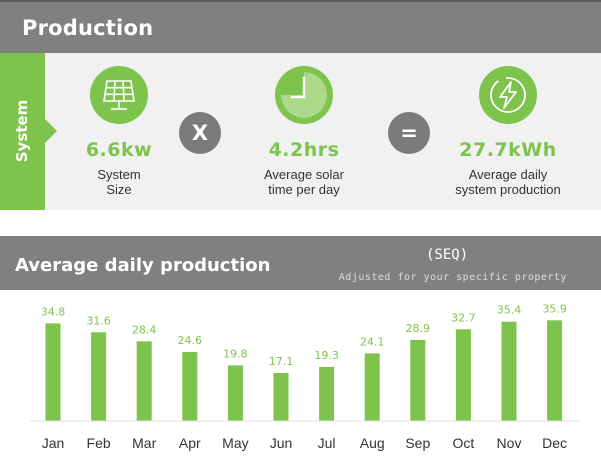  I want to click on clock-icon, so click(304, 95).